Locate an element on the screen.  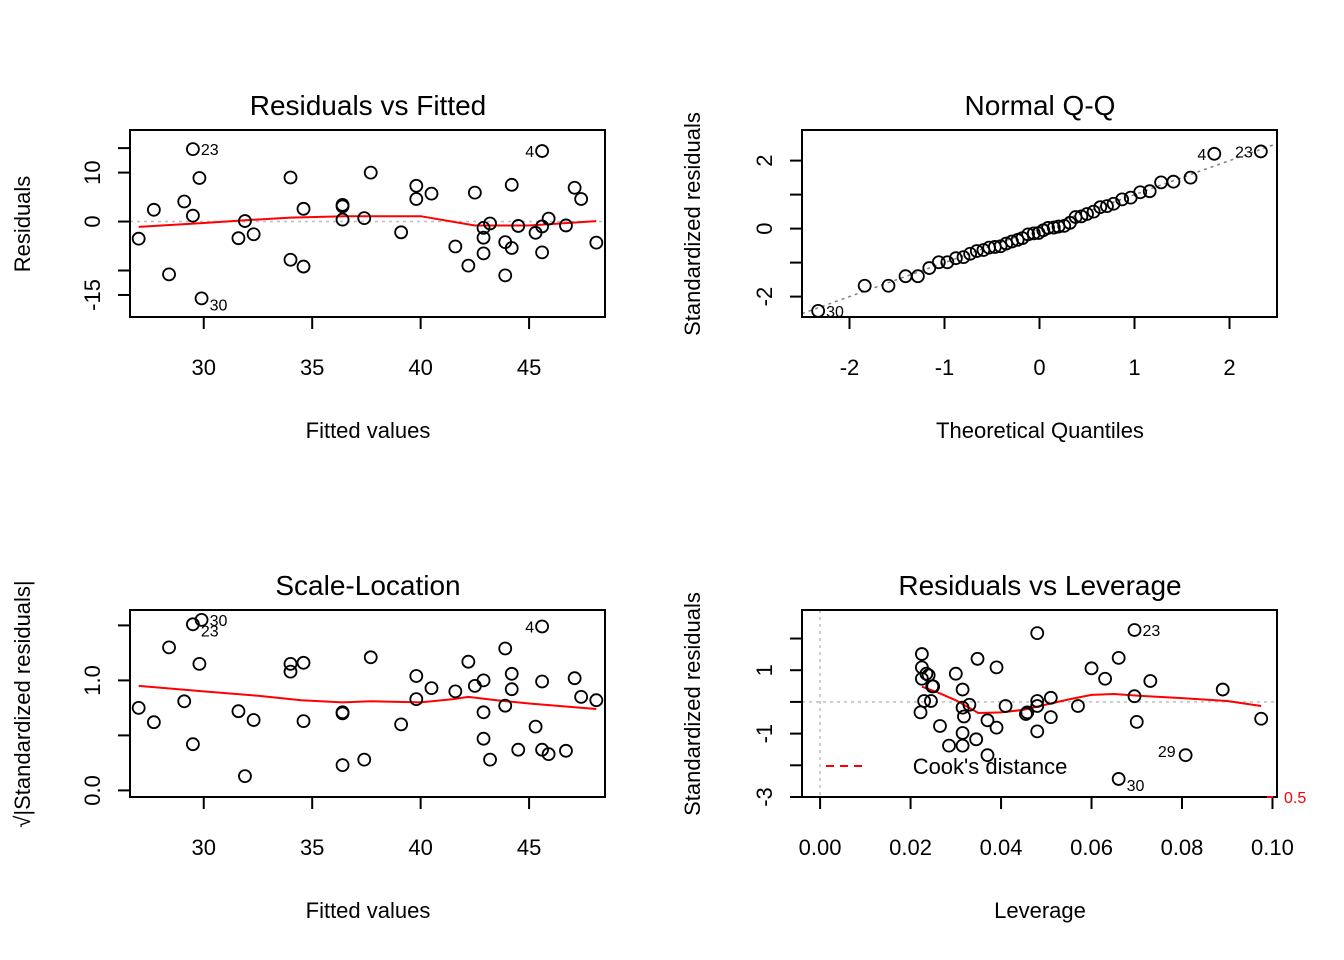
y-axis-label: Standardized residuals is located at coordinates (692, 224).